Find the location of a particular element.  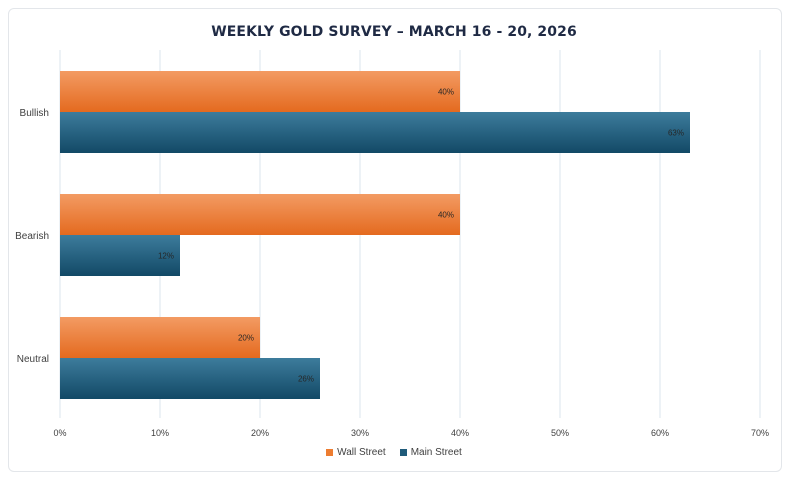

x-tick-label: 30% is located at coordinates (360, 433).